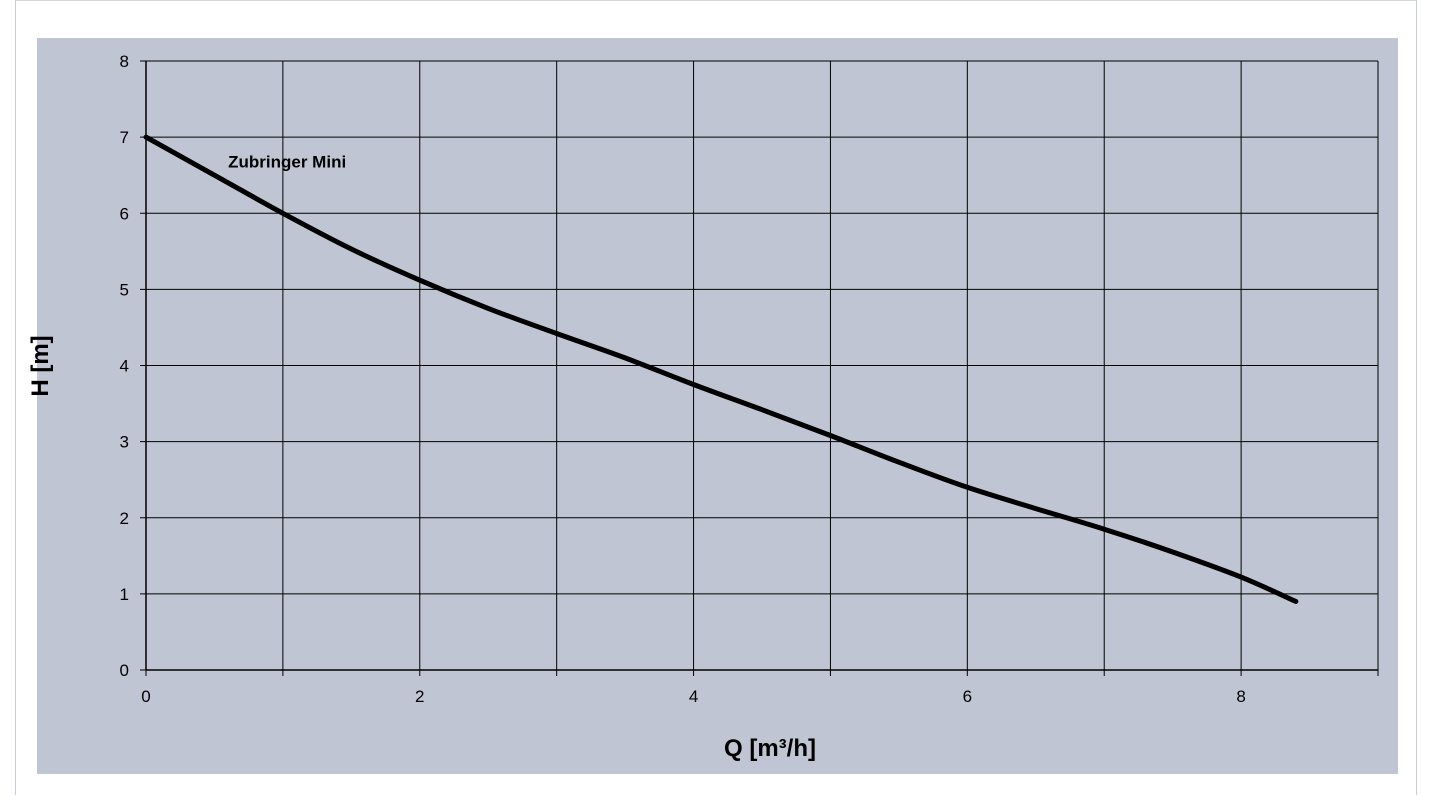 The height and width of the screenshot is (796, 1432). Describe the element at coordinates (124, 366) in the screenshot. I see `y-tick-label: 4` at that location.